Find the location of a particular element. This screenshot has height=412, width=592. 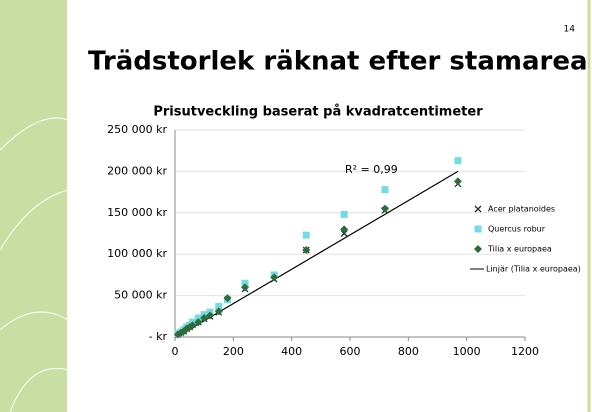

slide-title: Trädstorlek räknat efter stamarea is located at coordinates (338, 62).